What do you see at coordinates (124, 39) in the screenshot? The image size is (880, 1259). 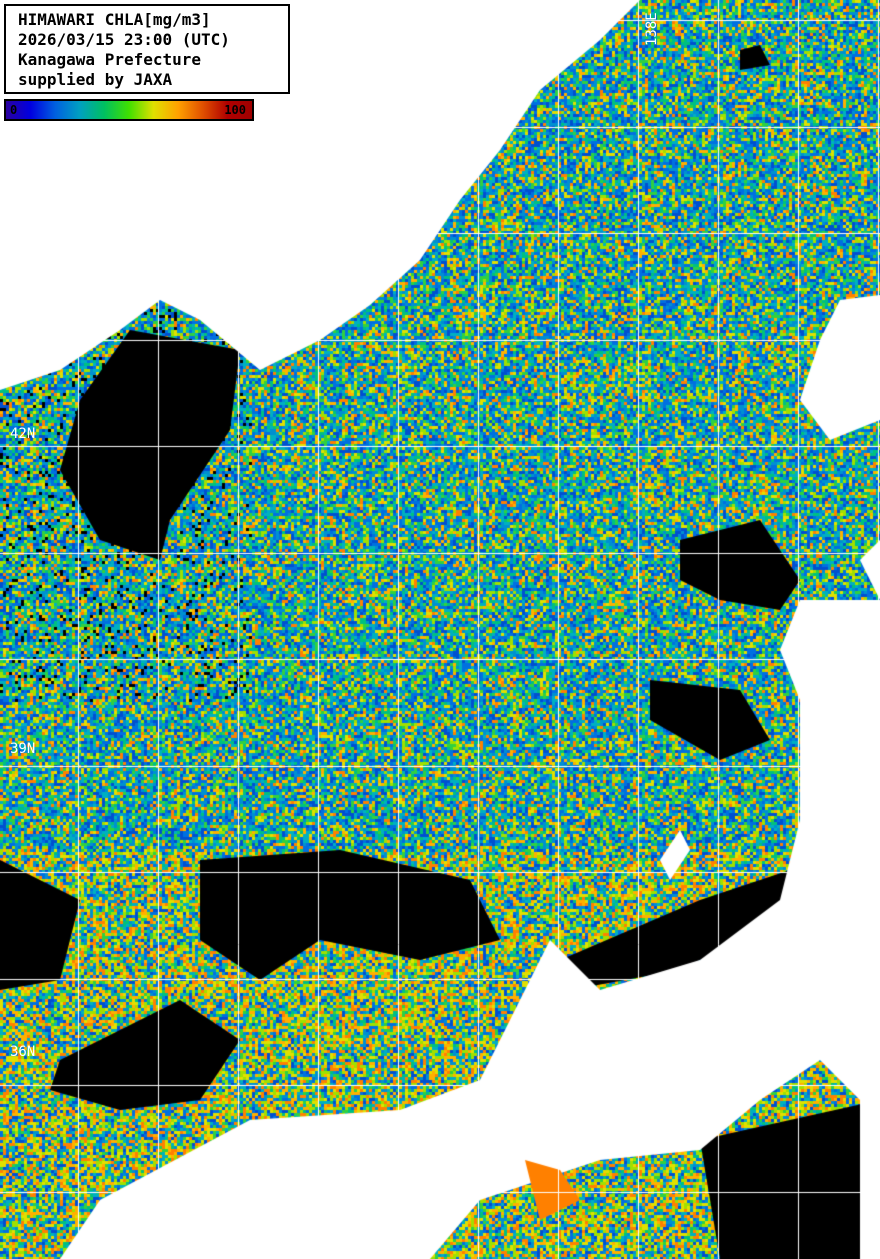 I see `legend-line-datetime: 2026/03/15 23:00 (UTC)` at bounding box center [124, 39].